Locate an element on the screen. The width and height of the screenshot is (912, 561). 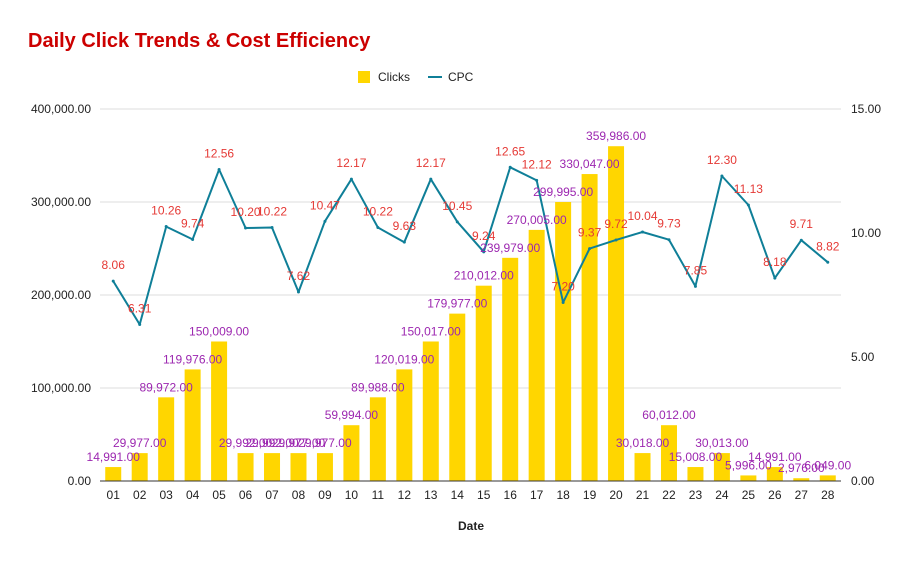
x-tick-label: 16 is located at coordinates (511, 495).